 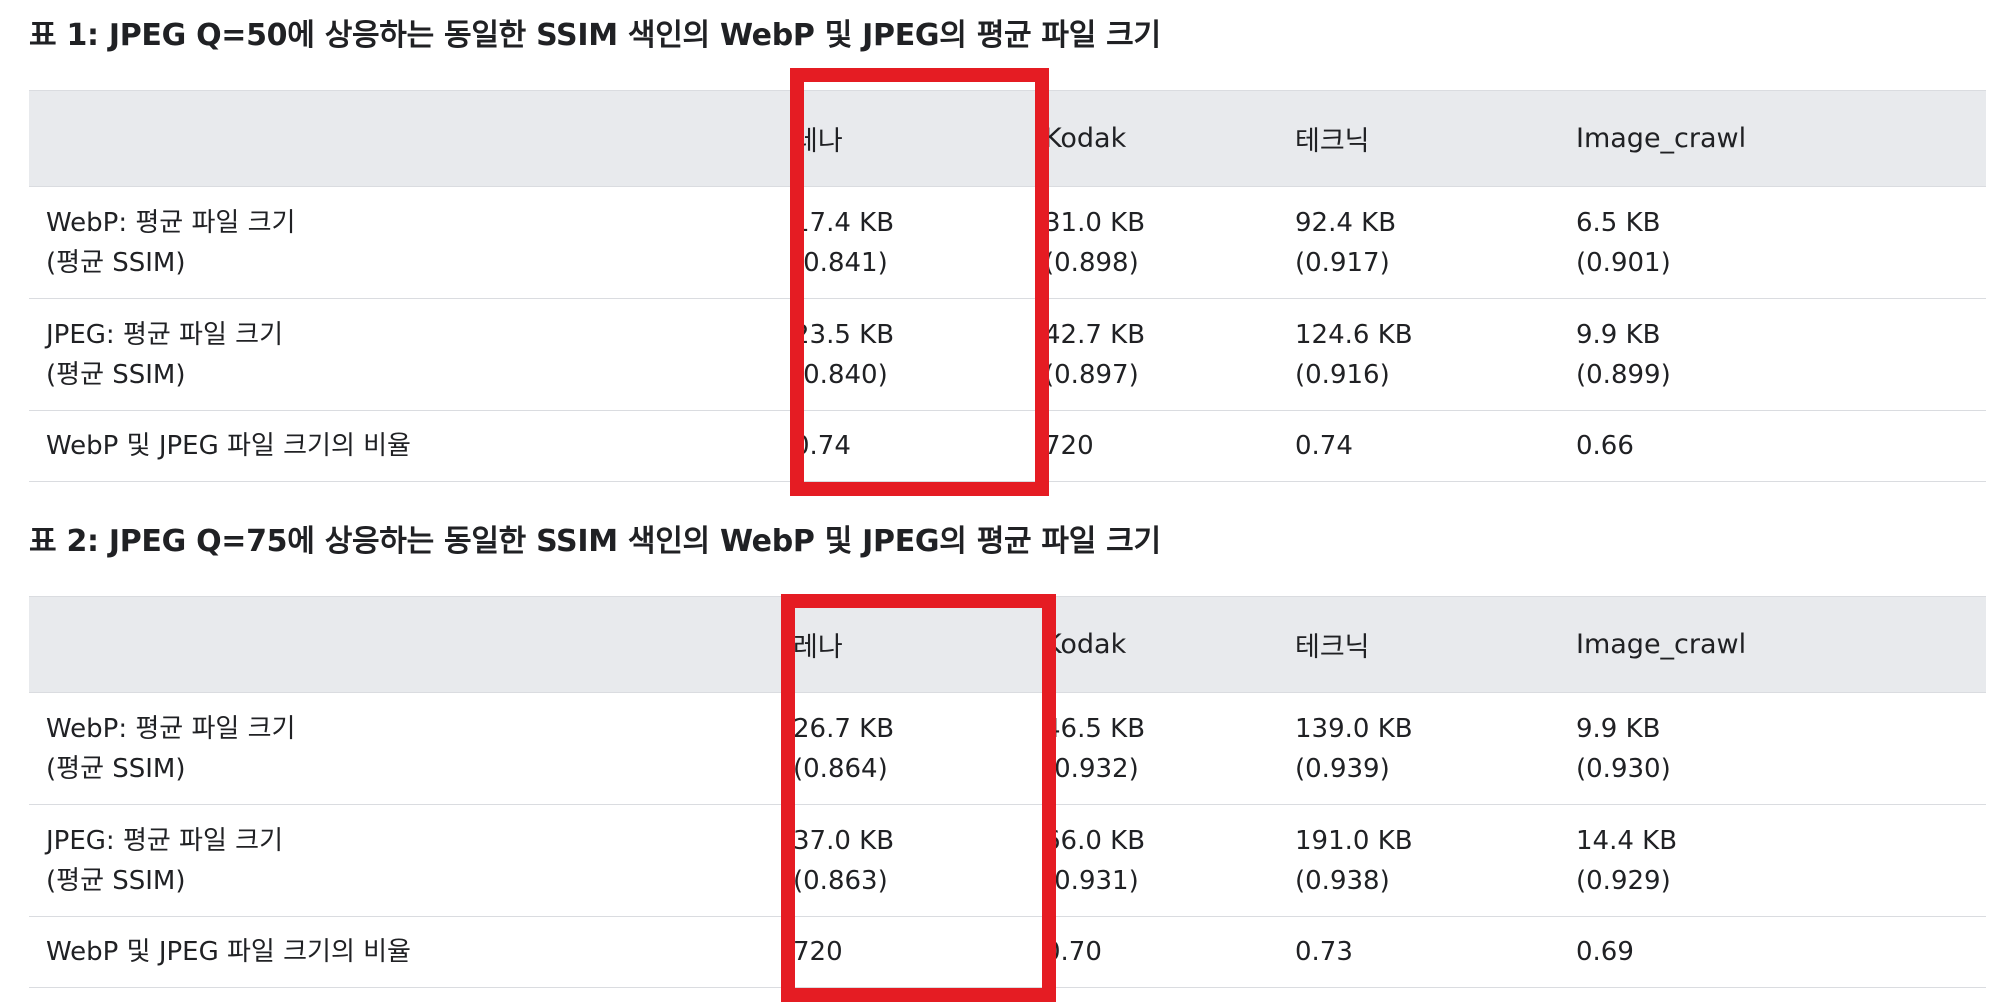 What do you see at coordinates (1342, 768) in the screenshot?
I see `ssim-value: (0.939)` at bounding box center [1342, 768].